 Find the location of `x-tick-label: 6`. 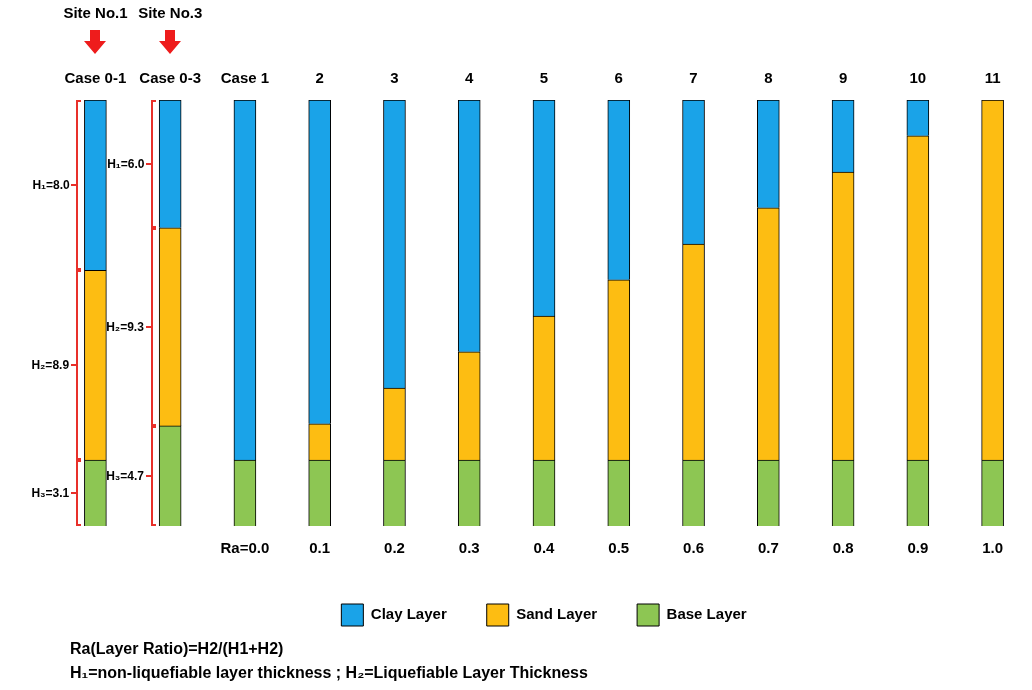

x-tick-label: 6 is located at coordinates (618, 78).